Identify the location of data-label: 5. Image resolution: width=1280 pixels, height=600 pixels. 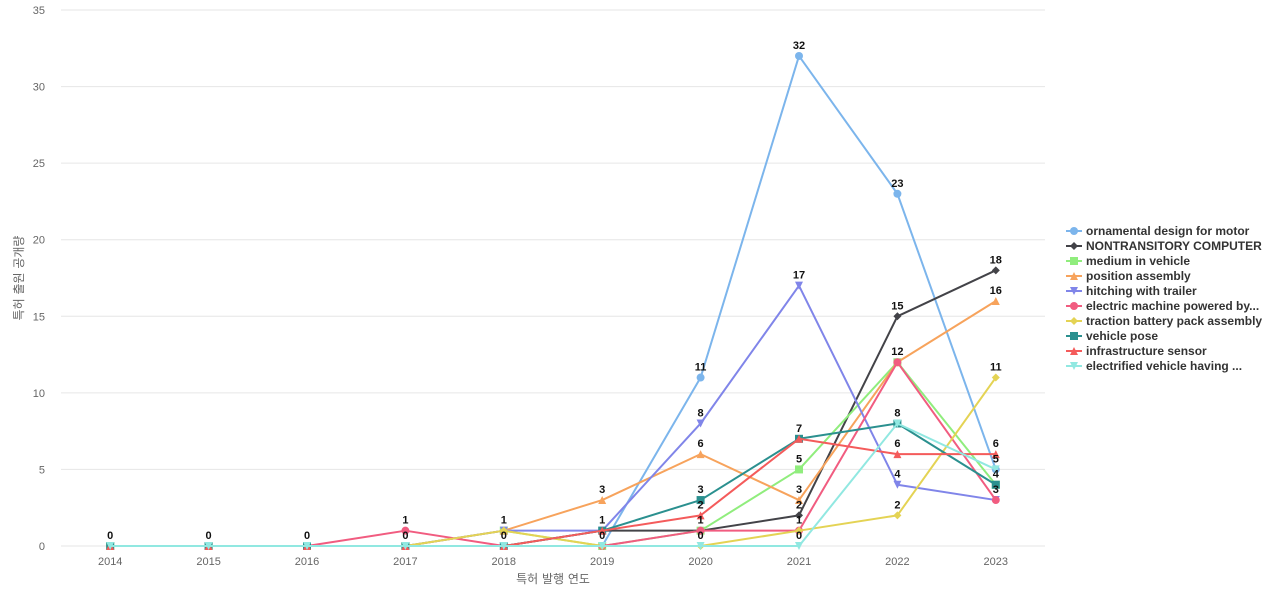
(996, 459).